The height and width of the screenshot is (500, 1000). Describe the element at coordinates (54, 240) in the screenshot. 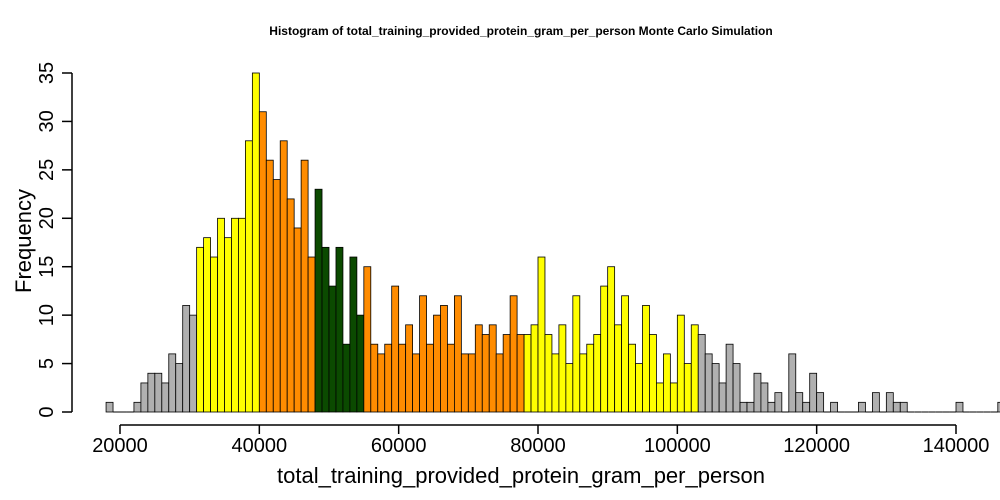

I see `y-axis: 0 5 10 15 20 25 30 35` at that location.